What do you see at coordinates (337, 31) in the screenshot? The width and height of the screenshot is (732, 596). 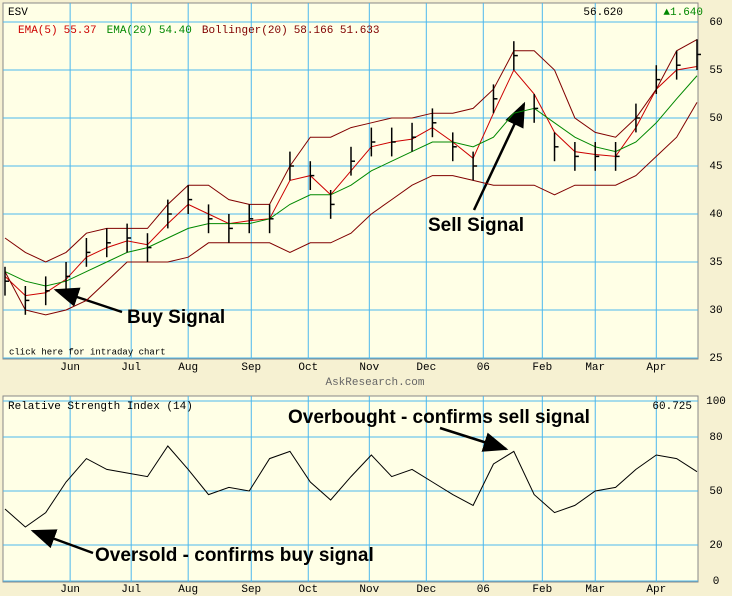 I see `legend-value: 58.166 51.633` at bounding box center [337, 31].